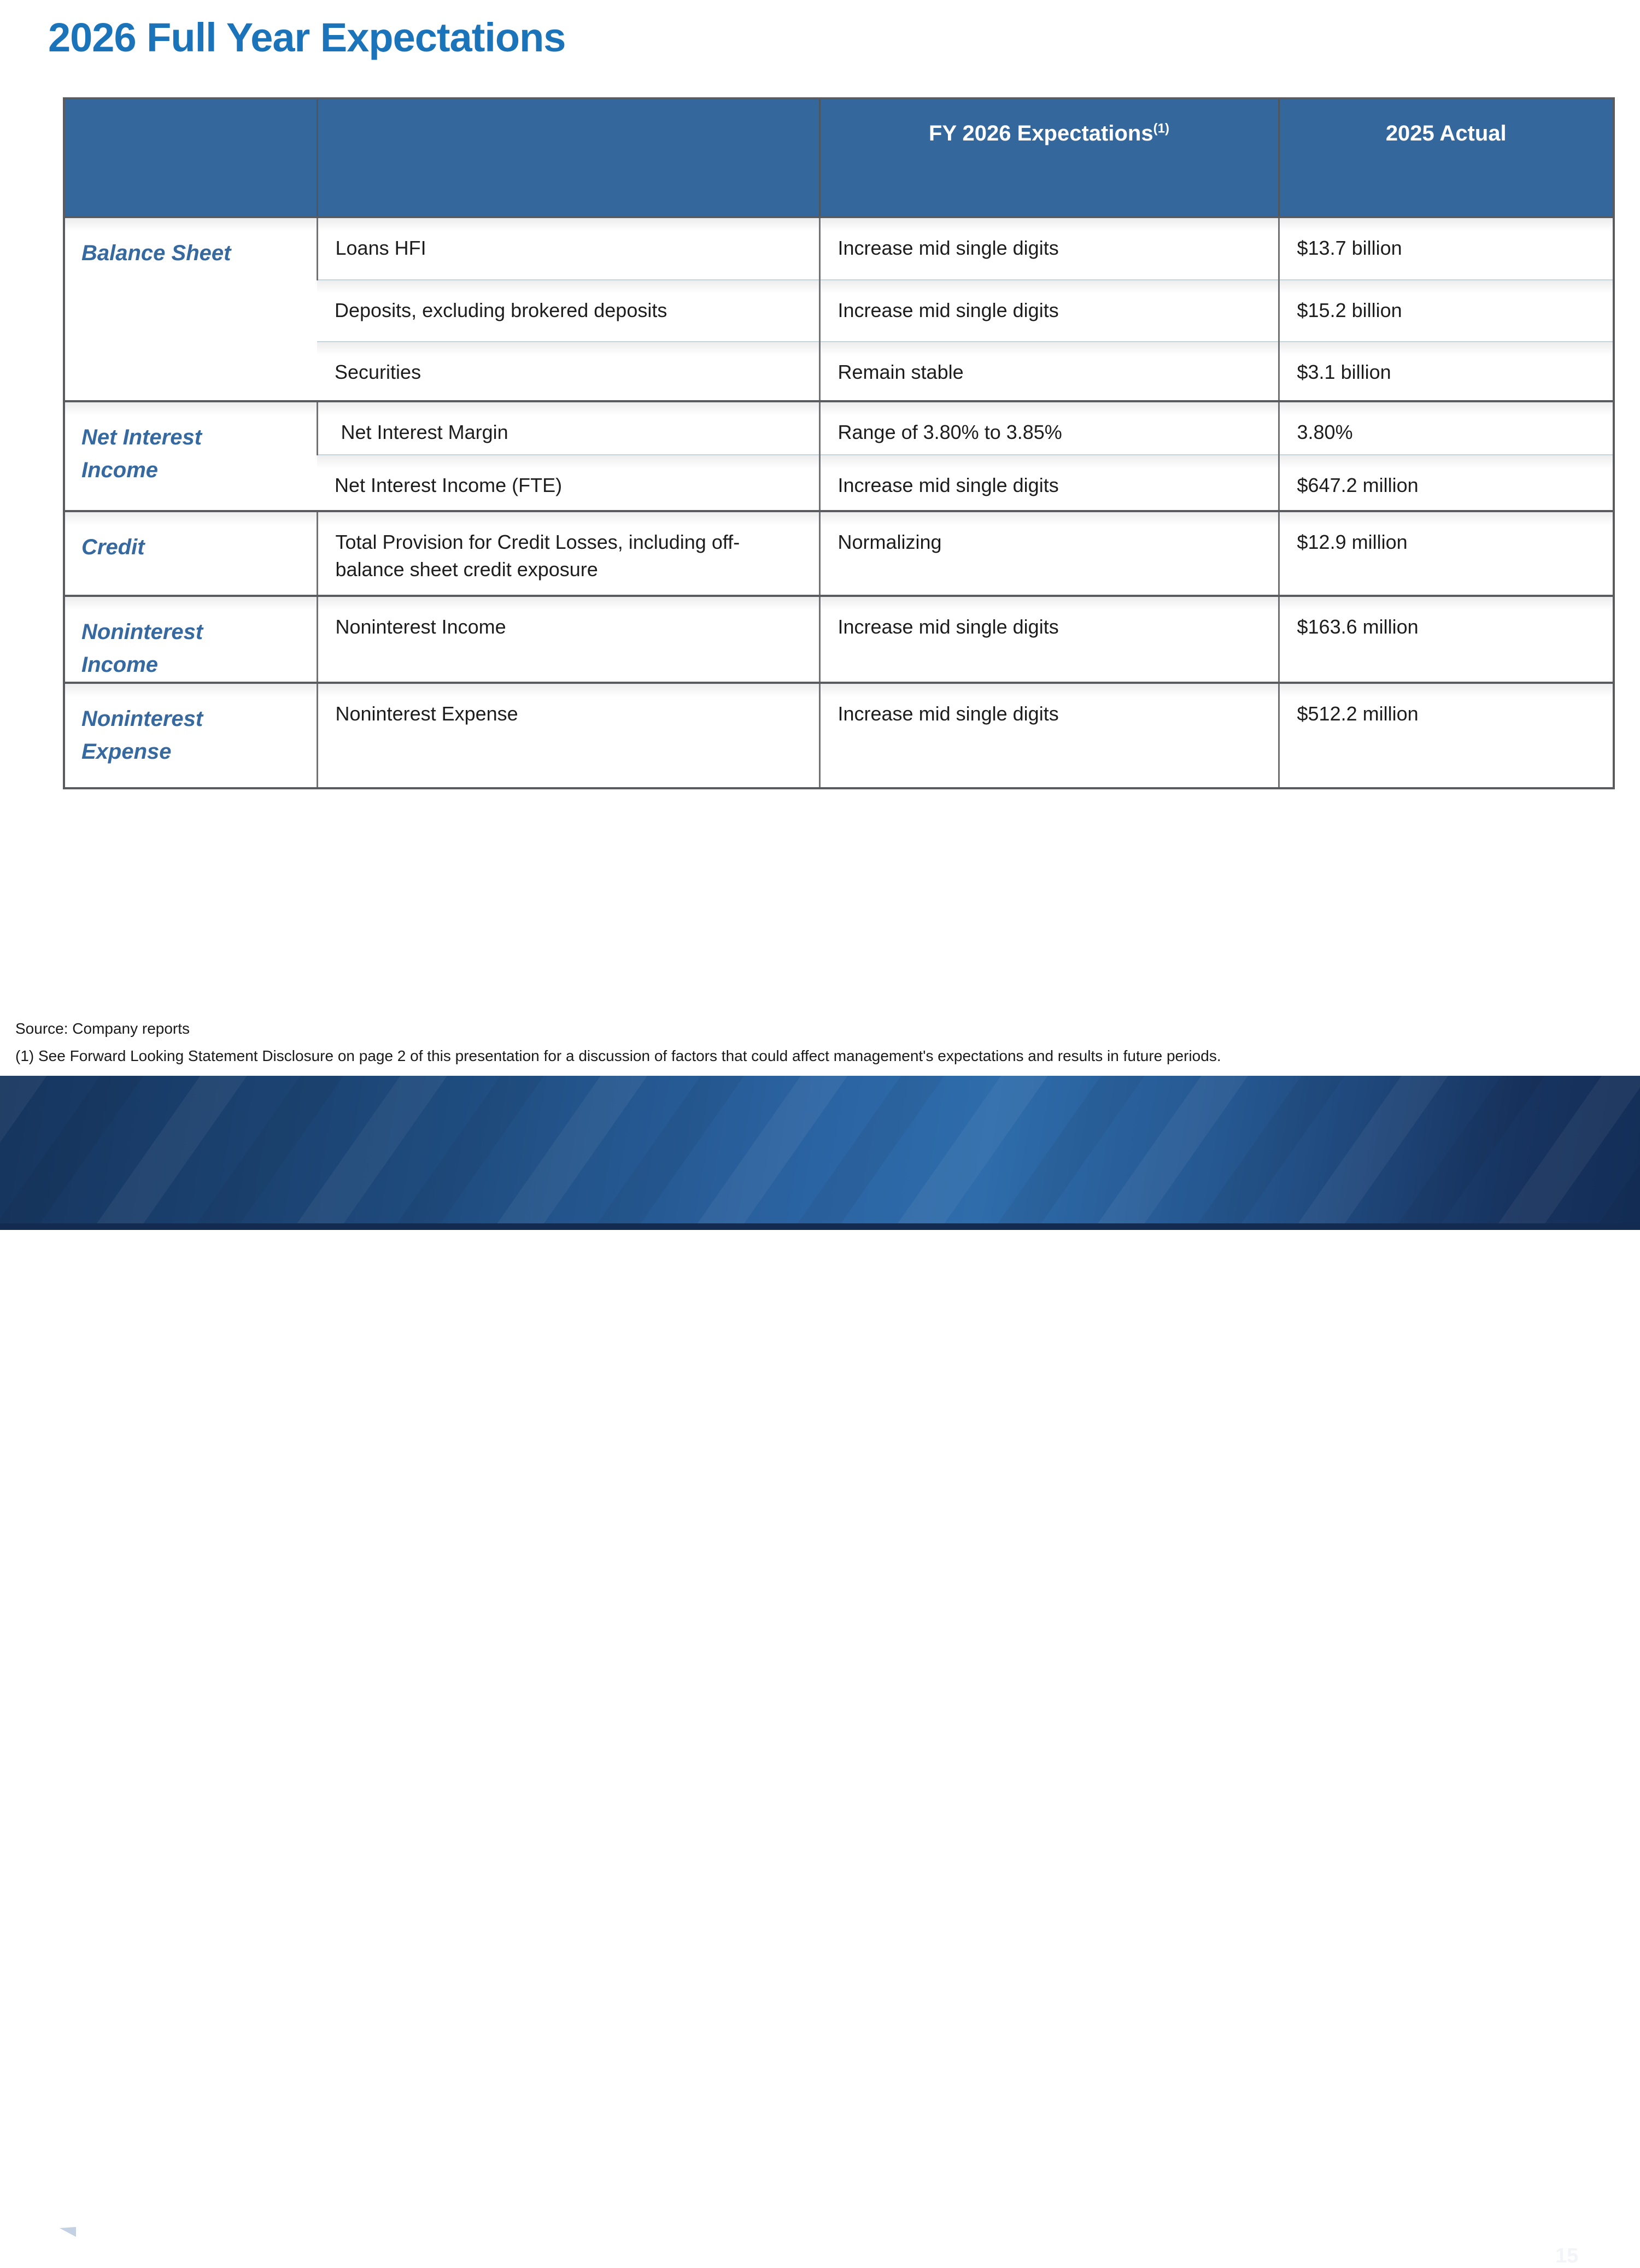  I want to click on table-row: Securities Remain stable $3.1 billion, so click(839, 371).